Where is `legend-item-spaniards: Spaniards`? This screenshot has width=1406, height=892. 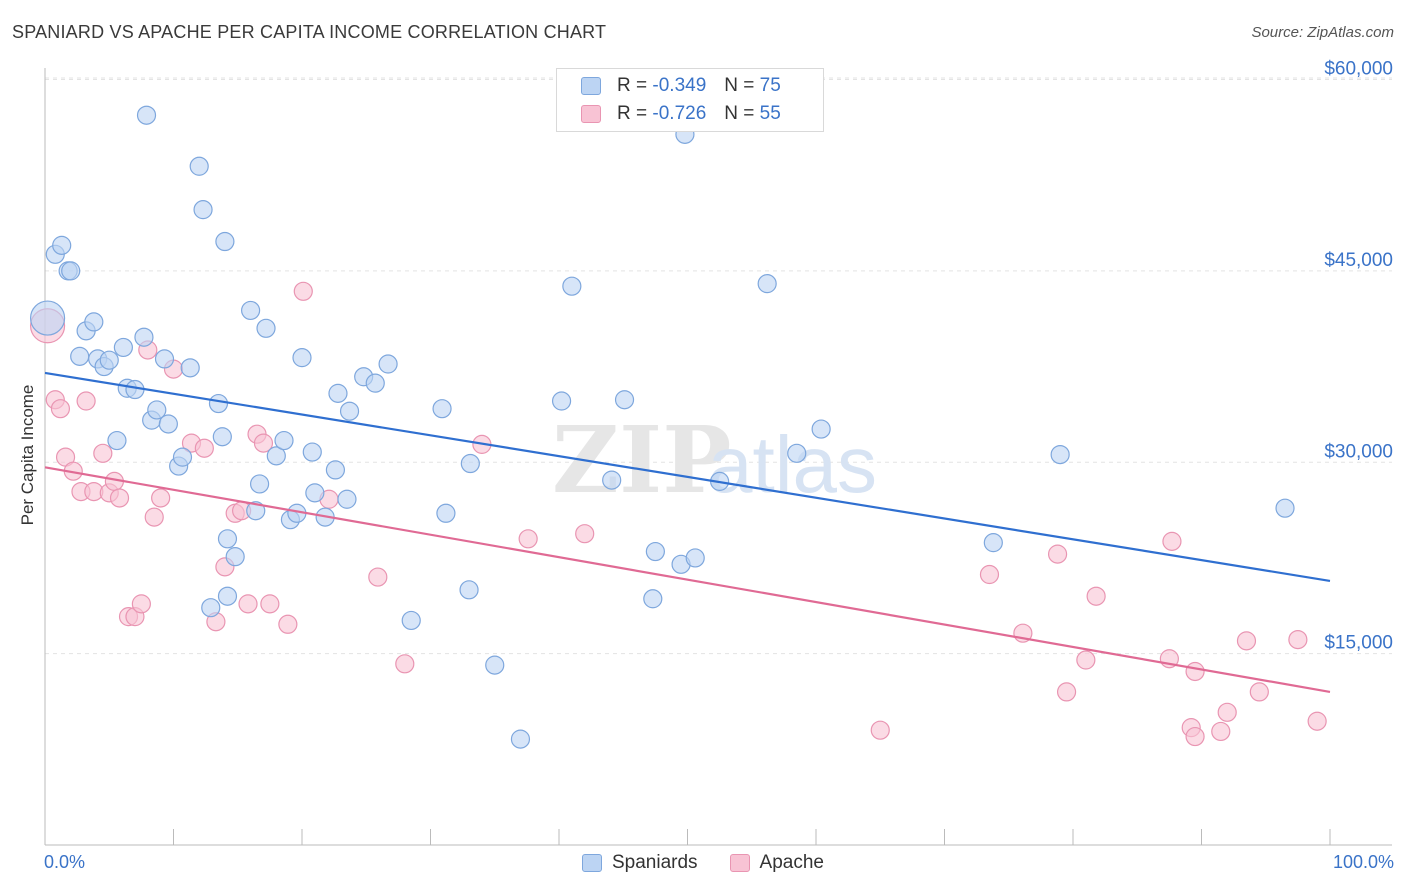 legend-item-spaniards: Spaniards is located at coordinates (639, 863).